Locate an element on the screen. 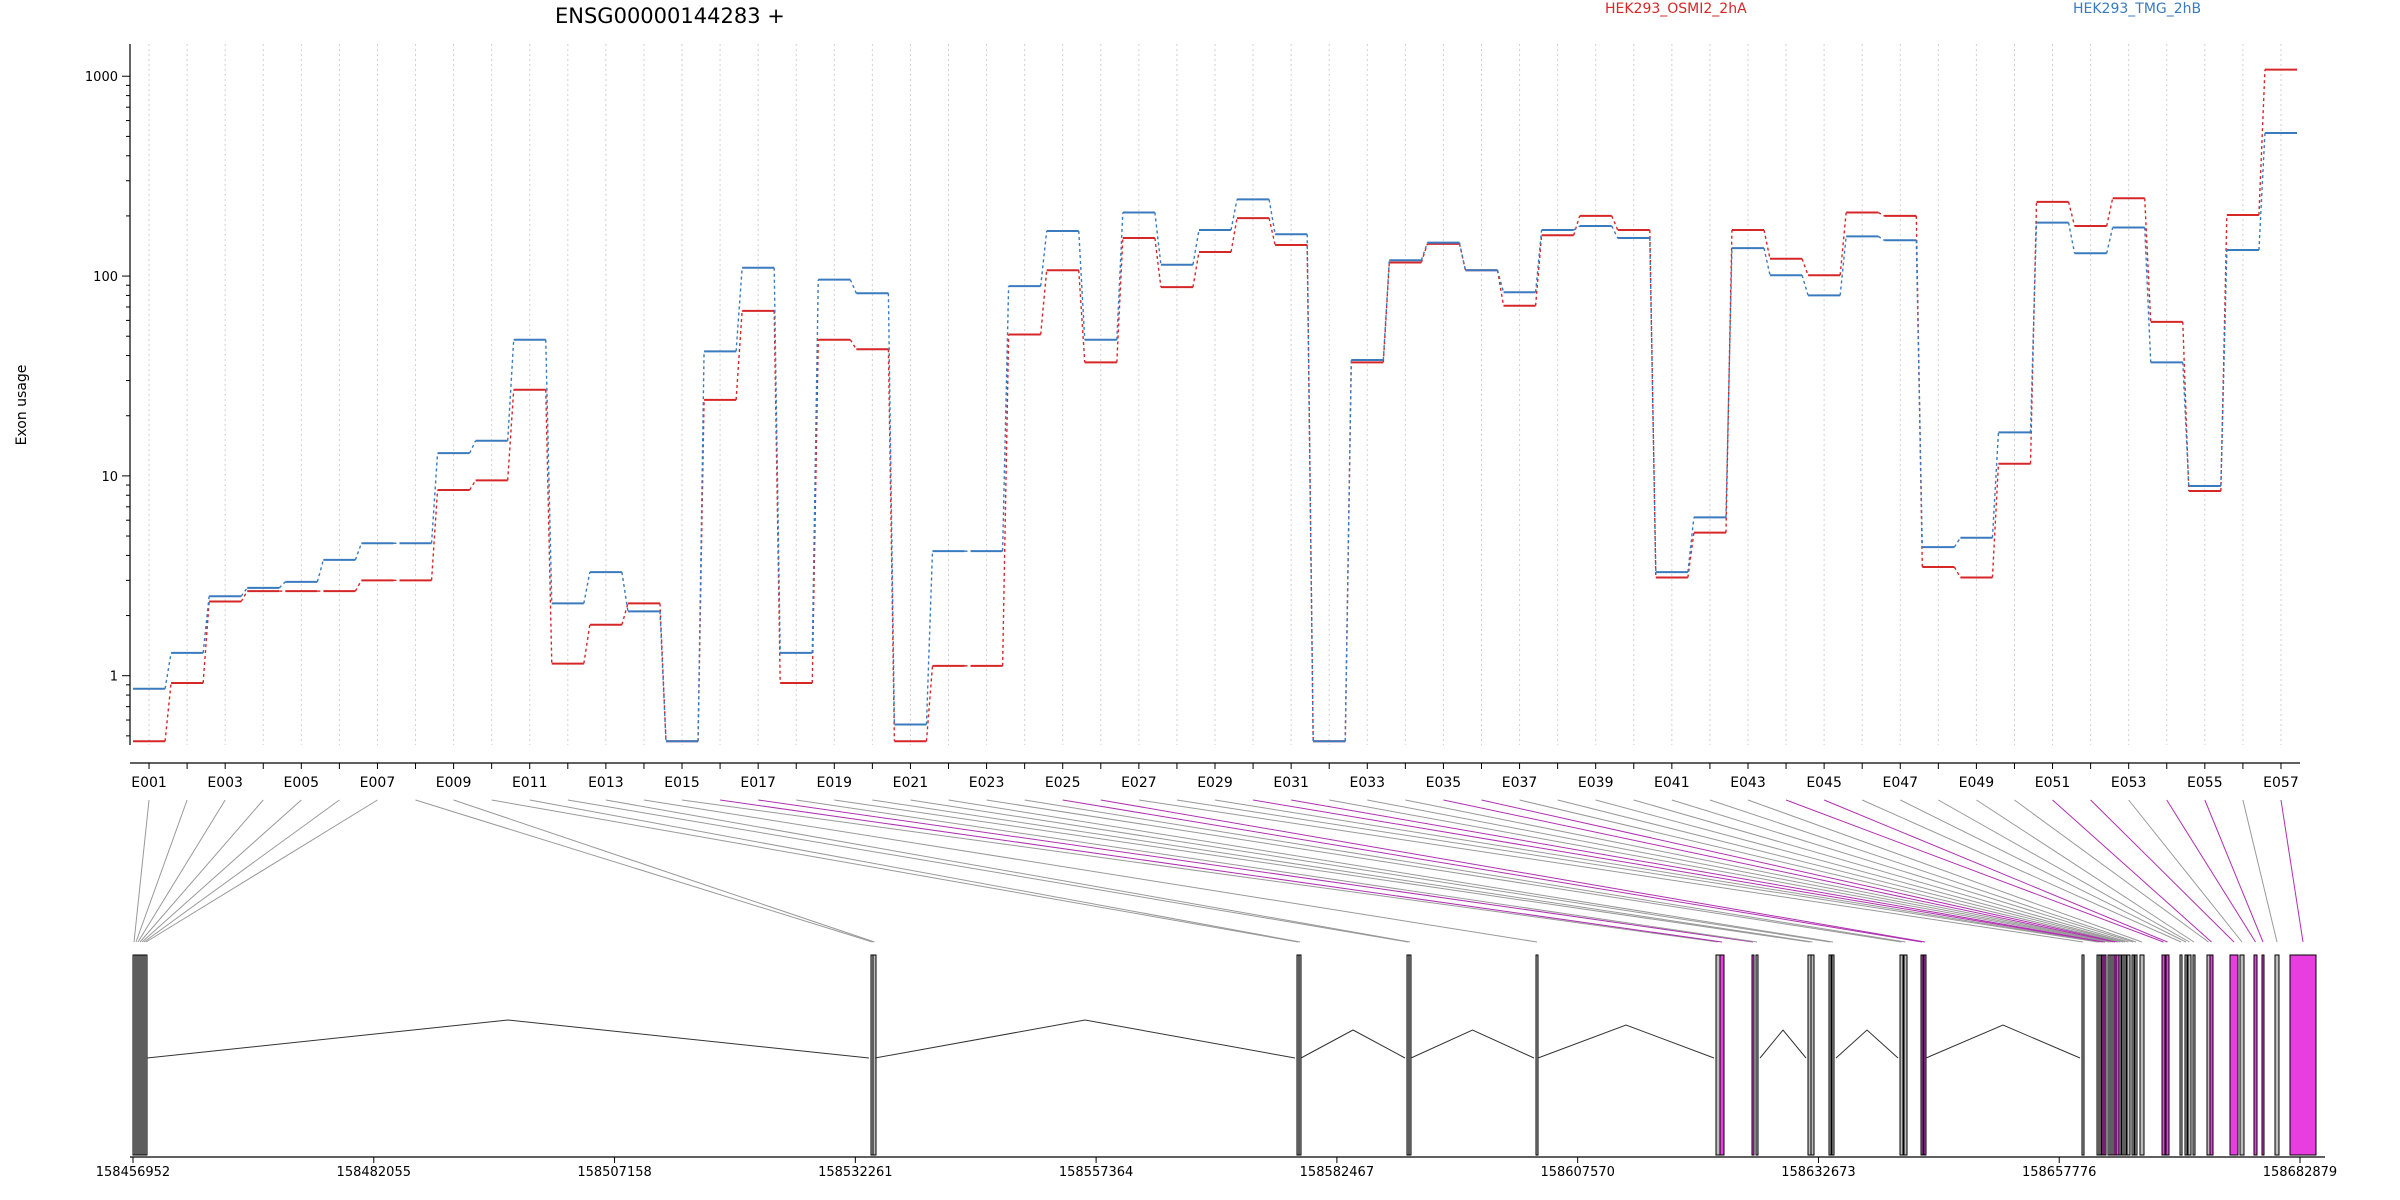 Image resolution: width=2400 pixels, height=1200 pixels. x-tick-label: E013 is located at coordinates (606, 783).